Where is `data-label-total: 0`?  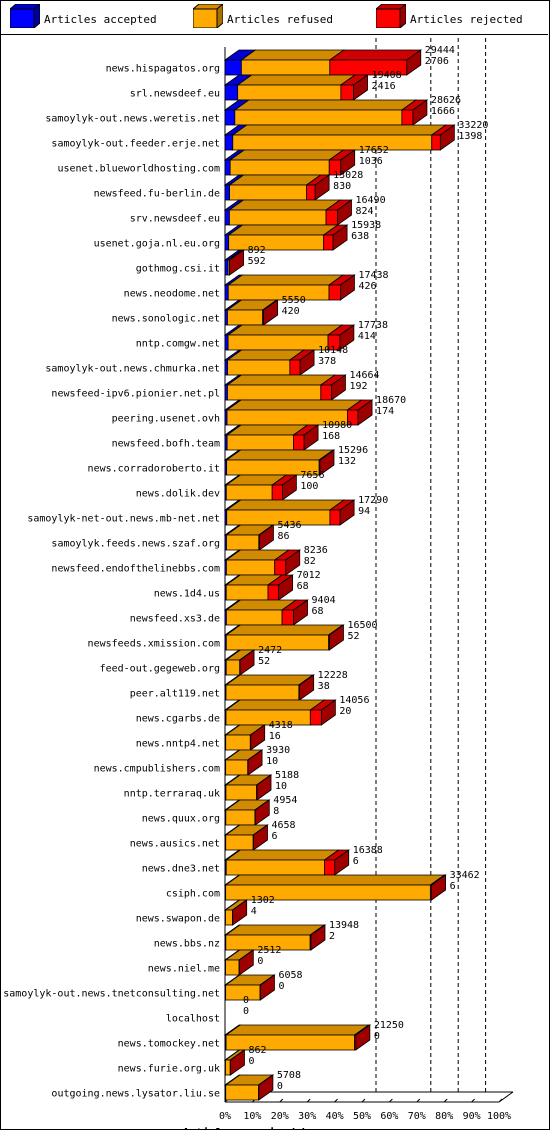 data-label-total: 0 is located at coordinates (246, 1000).